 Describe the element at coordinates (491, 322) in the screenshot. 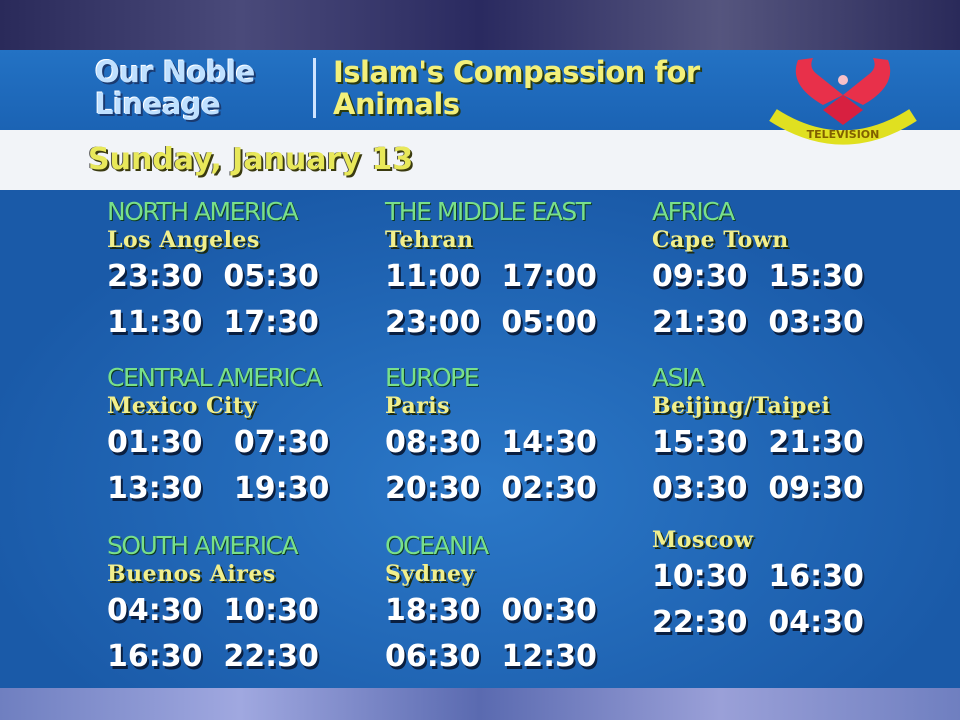

I see `air-times: 23:00 05:00` at that location.